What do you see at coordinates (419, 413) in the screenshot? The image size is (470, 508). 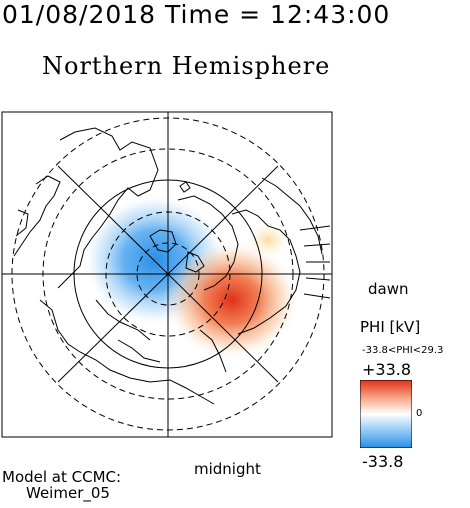 I see `colorbar-zero-label: 0` at bounding box center [419, 413].